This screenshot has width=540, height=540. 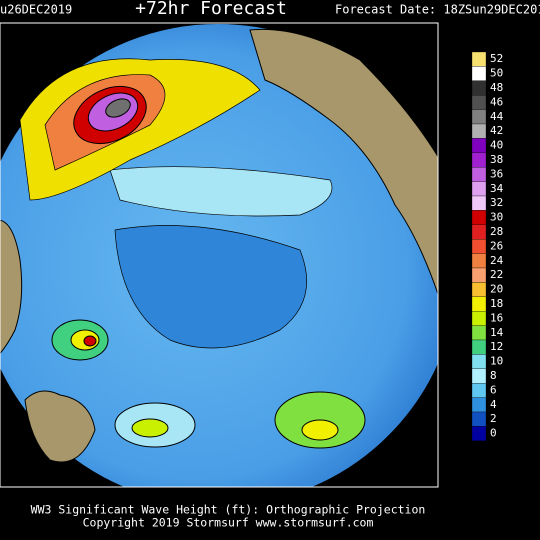 I want to click on legend-label: 32, so click(x=496, y=202).